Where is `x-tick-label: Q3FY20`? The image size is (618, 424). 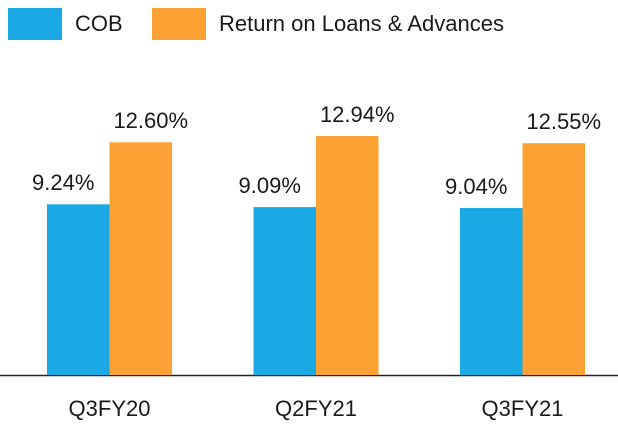 x-tick-label: Q3FY20 is located at coordinates (110, 408).